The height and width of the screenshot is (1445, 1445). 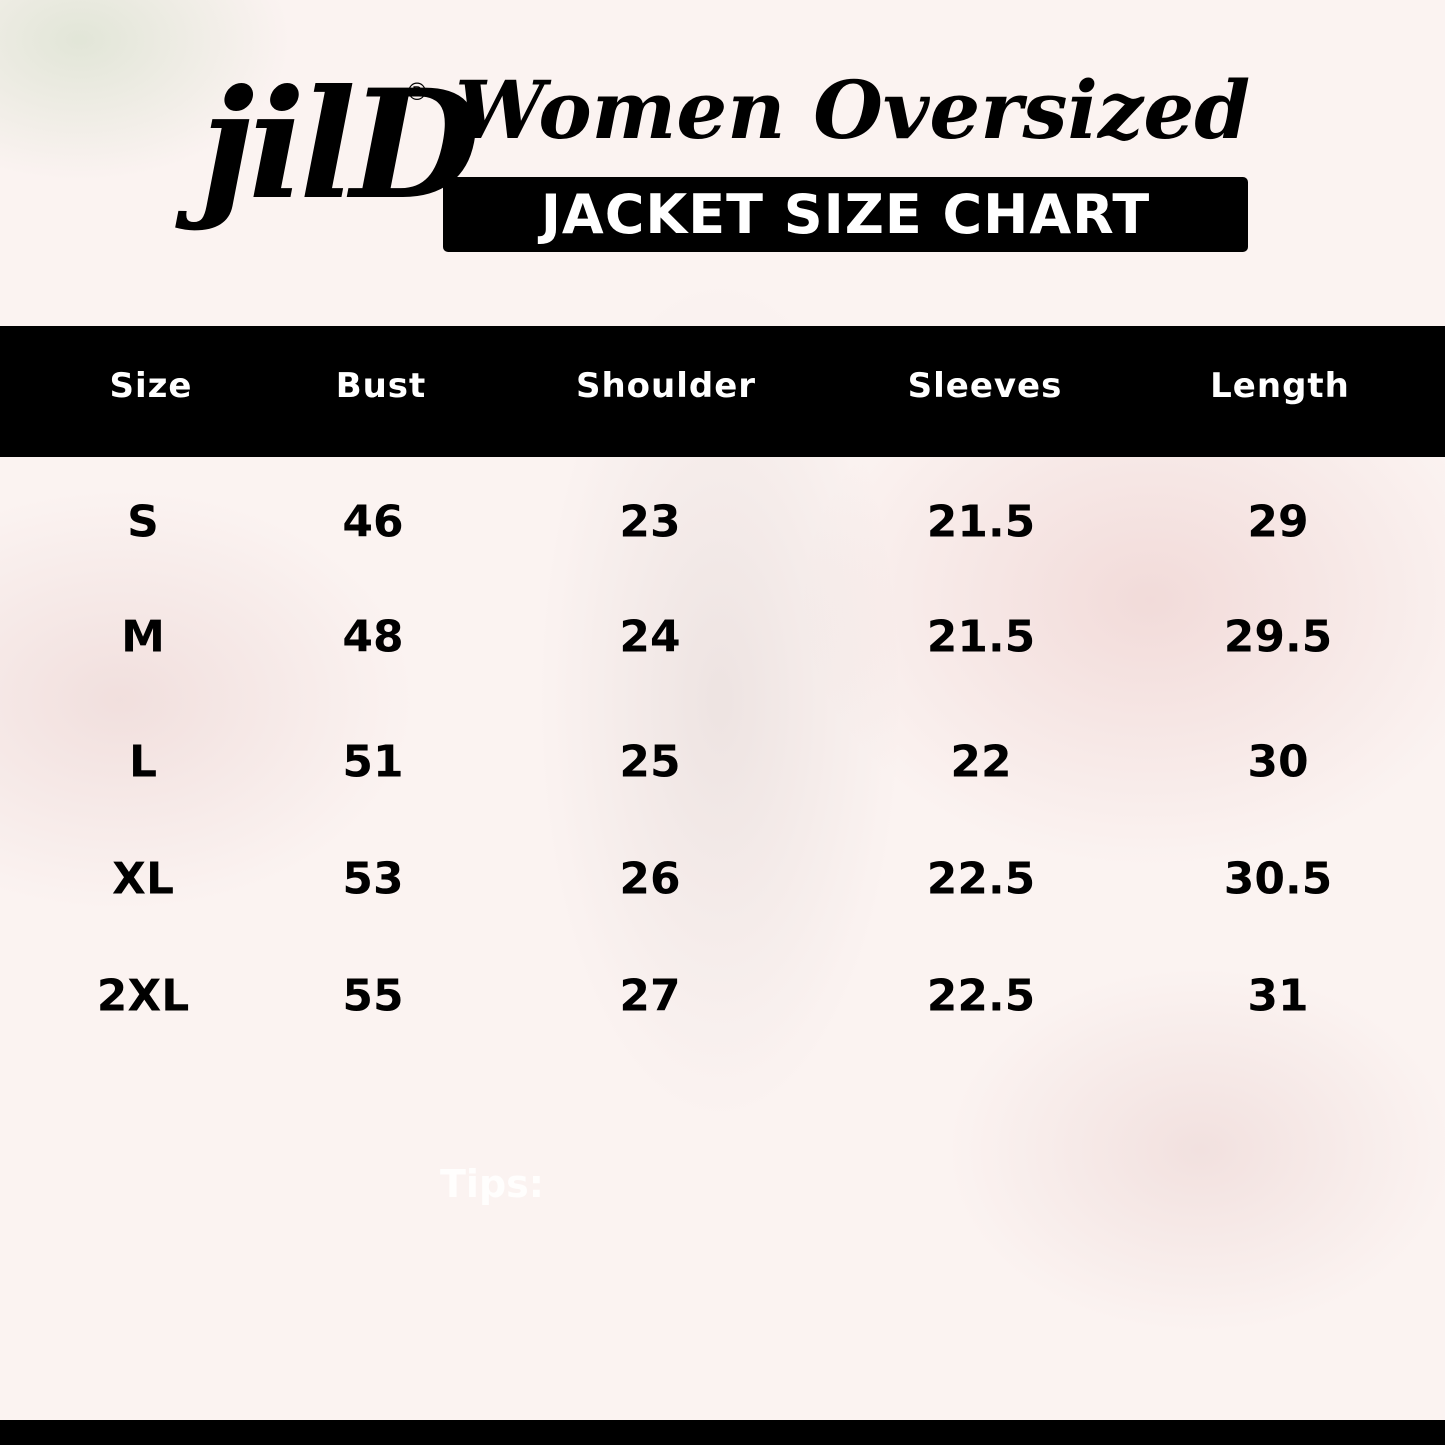 What do you see at coordinates (985, 386) in the screenshot?
I see `column-header: Sleeves` at bounding box center [985, 386].